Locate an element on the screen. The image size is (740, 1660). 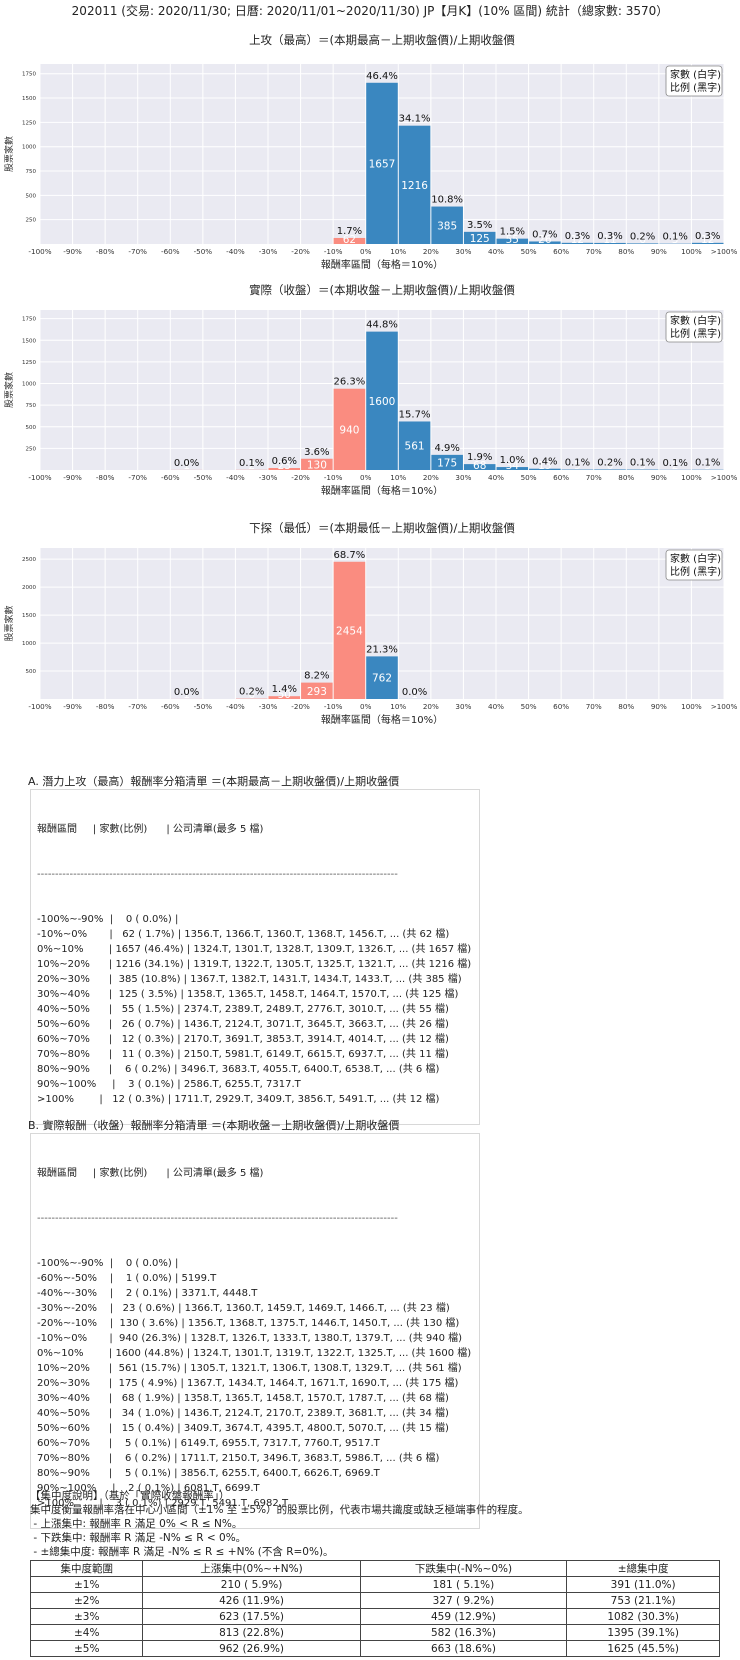
count-label: 2454 is located at coordinates (349, 631).